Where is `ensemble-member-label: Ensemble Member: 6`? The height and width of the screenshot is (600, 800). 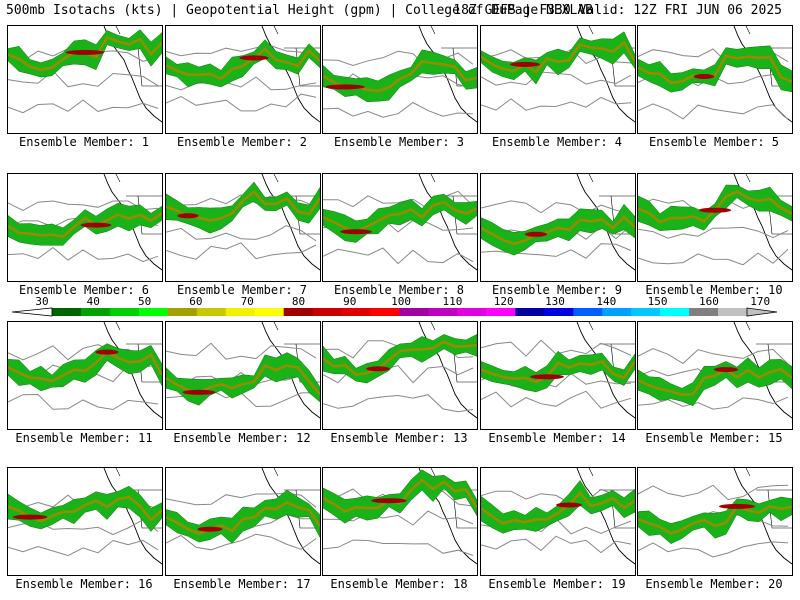
ensemble-member-label: Ensemble Member: 6 is located at coordinates (84, 290).